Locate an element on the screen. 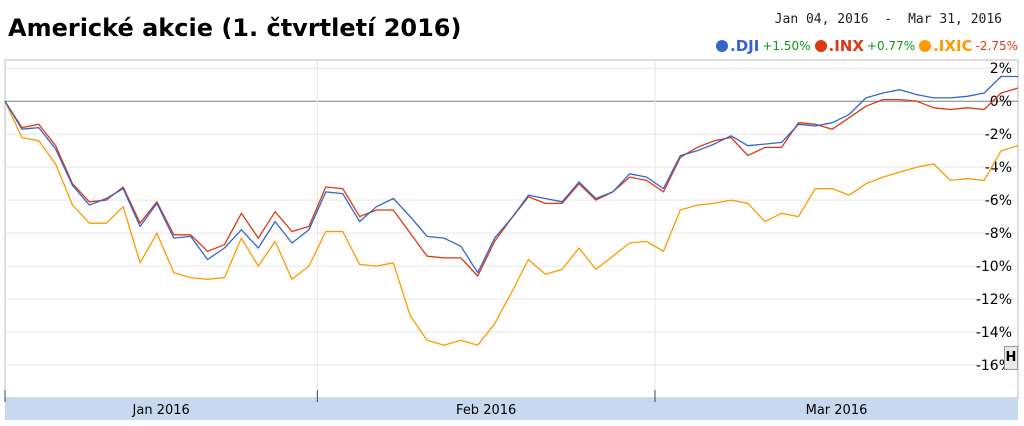  legend-item-dji: .DJI +1.50% is located at coordinates (763, 46).